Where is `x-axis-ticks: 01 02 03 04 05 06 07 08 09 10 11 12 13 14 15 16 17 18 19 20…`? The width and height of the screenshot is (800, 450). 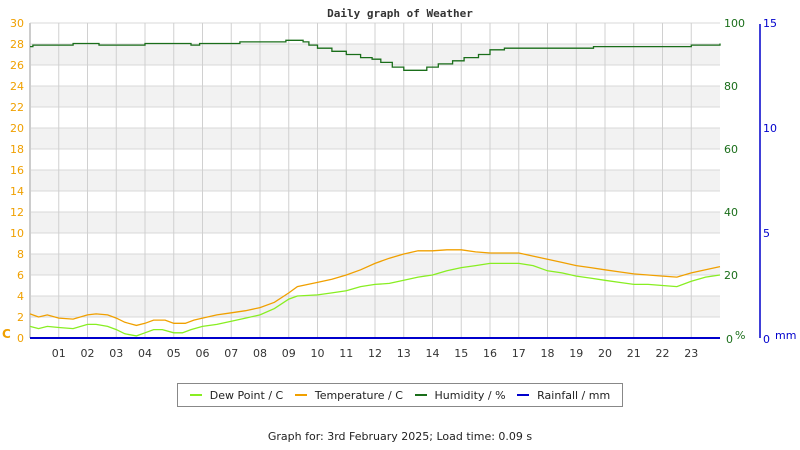
x-axis-ticks: 01 02 03 04 05 06 07 08 09 10 11 12 13 14 15 16 17 18 19 20… is located at coordinates (375, 353).